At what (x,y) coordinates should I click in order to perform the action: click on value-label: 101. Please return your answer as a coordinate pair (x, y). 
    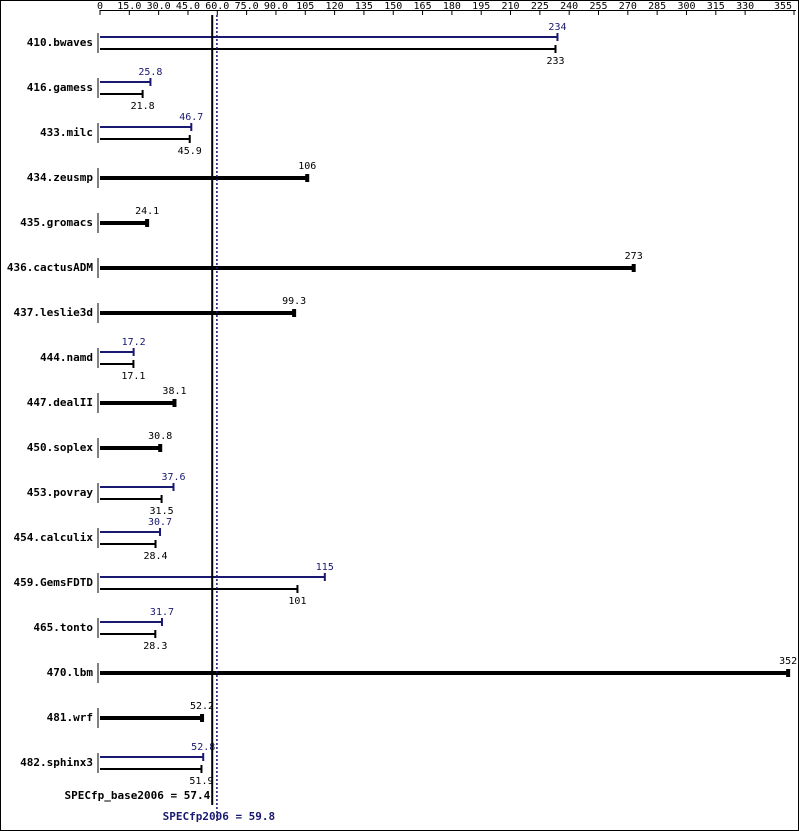
    Looking at the image, I should click on (297, 601).